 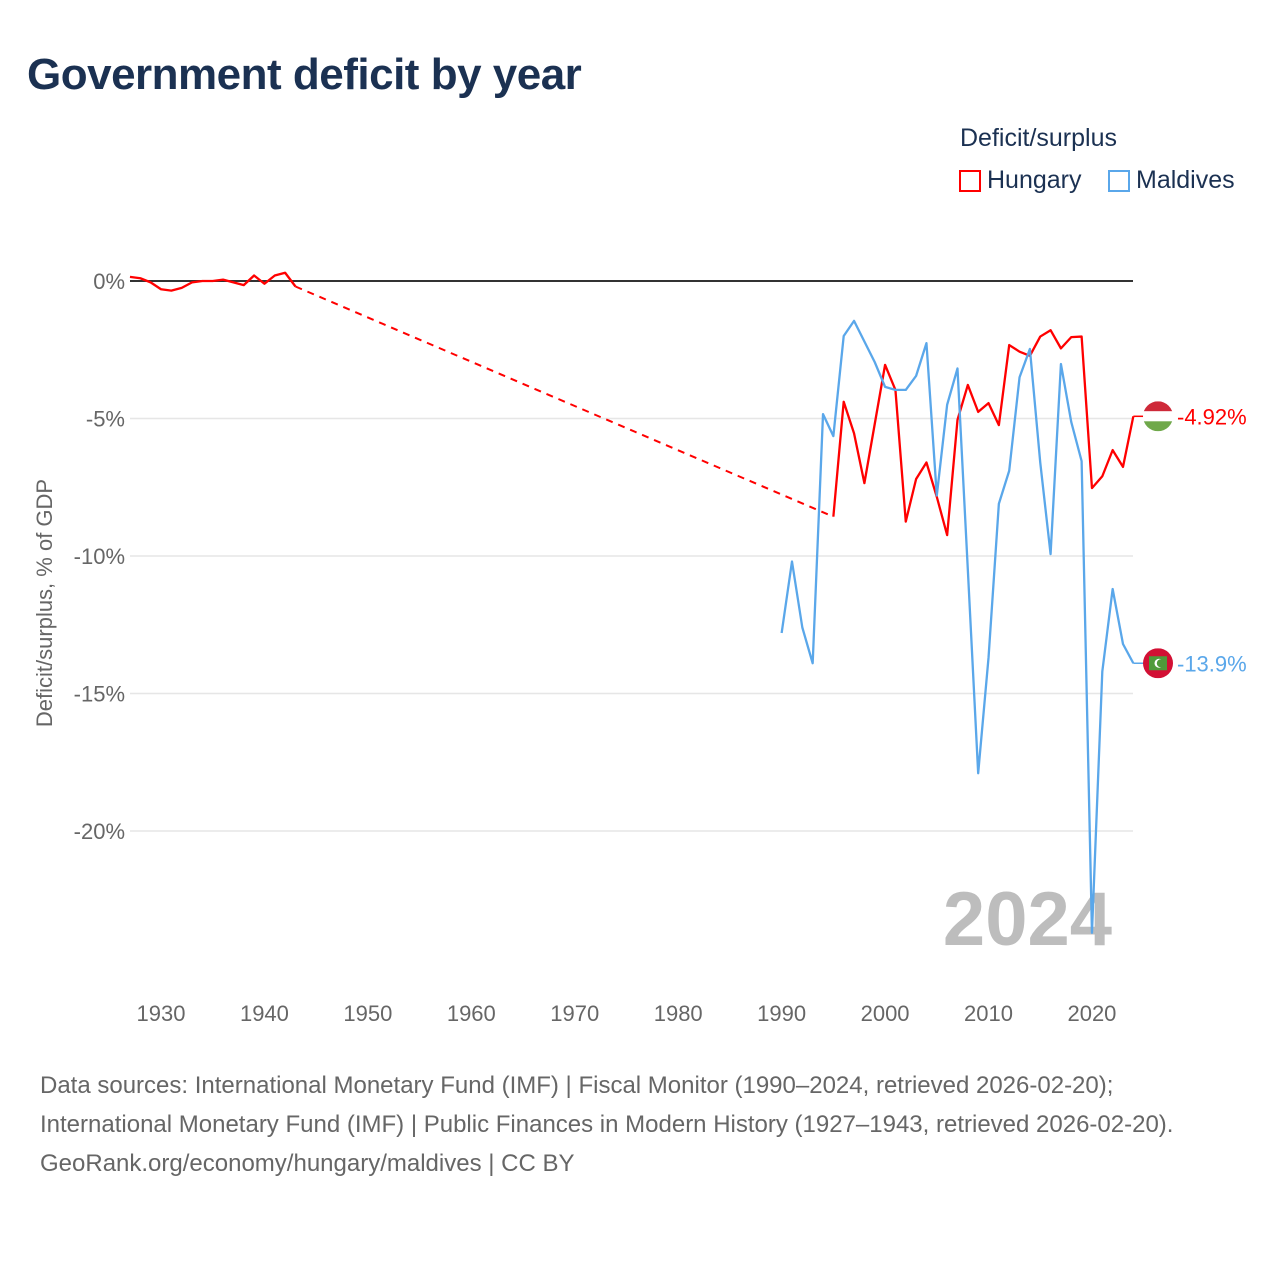 What do you see at coordinates (105, 419) in the screenshot?
I see `y-tick-label: -5%` at bounding box center [105, 419].